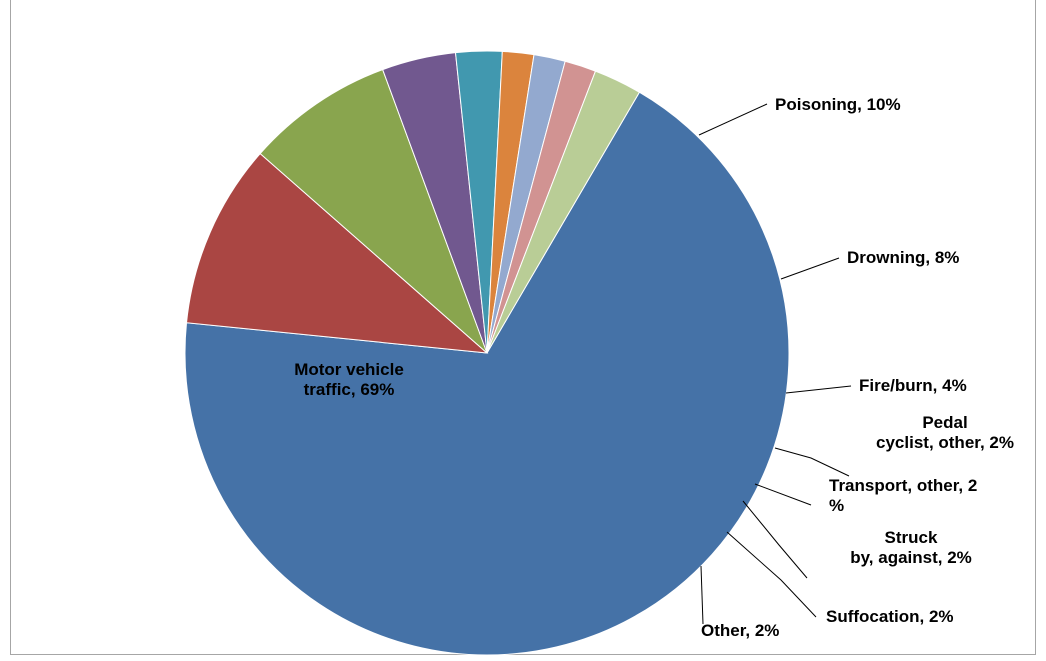  What do you see at coordinates (945, 432) in the screenshot?
I see `data-label-5: Pedal cyclist, other, 2%` at bounding box center [945, 432].